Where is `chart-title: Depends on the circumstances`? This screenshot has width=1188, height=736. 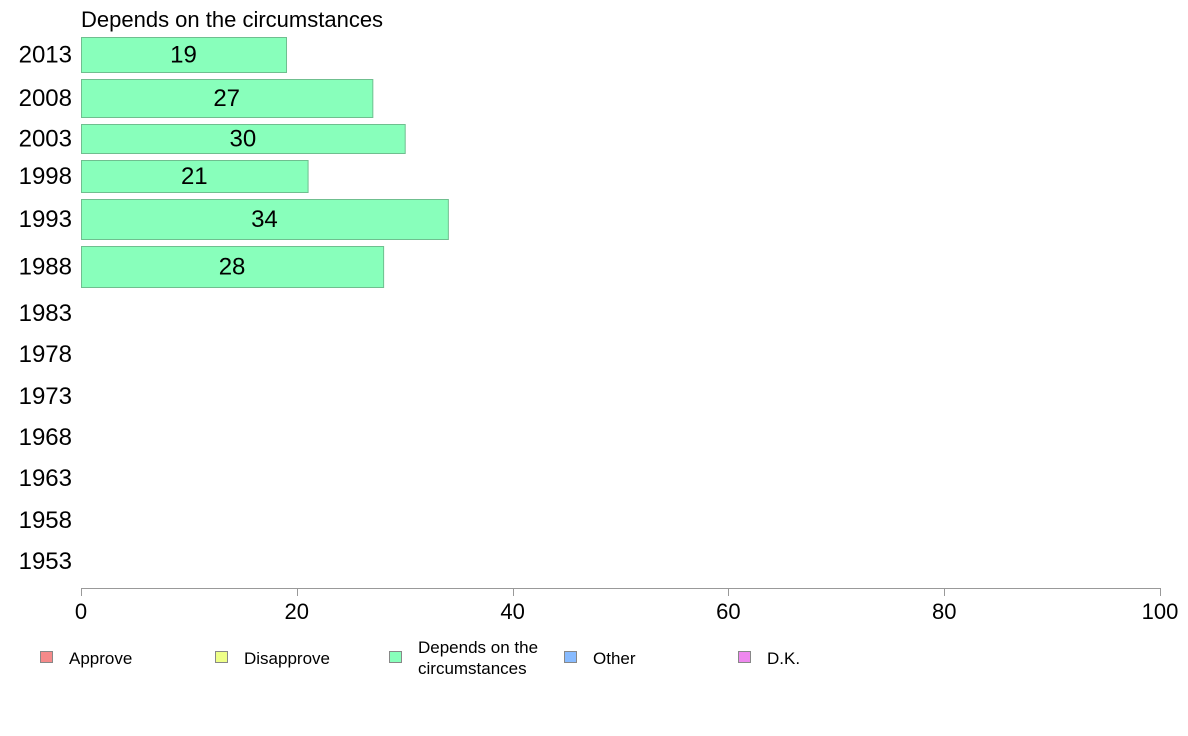
chart-title: Depends on the circumstances is located at coordinates (232, 19).